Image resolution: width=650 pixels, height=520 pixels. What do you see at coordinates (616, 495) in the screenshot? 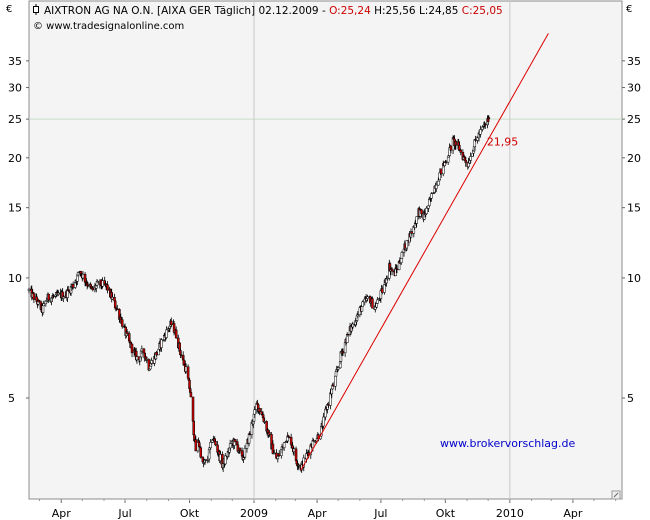
I see `resize-grip-icon` at bounding box center [616, 495].